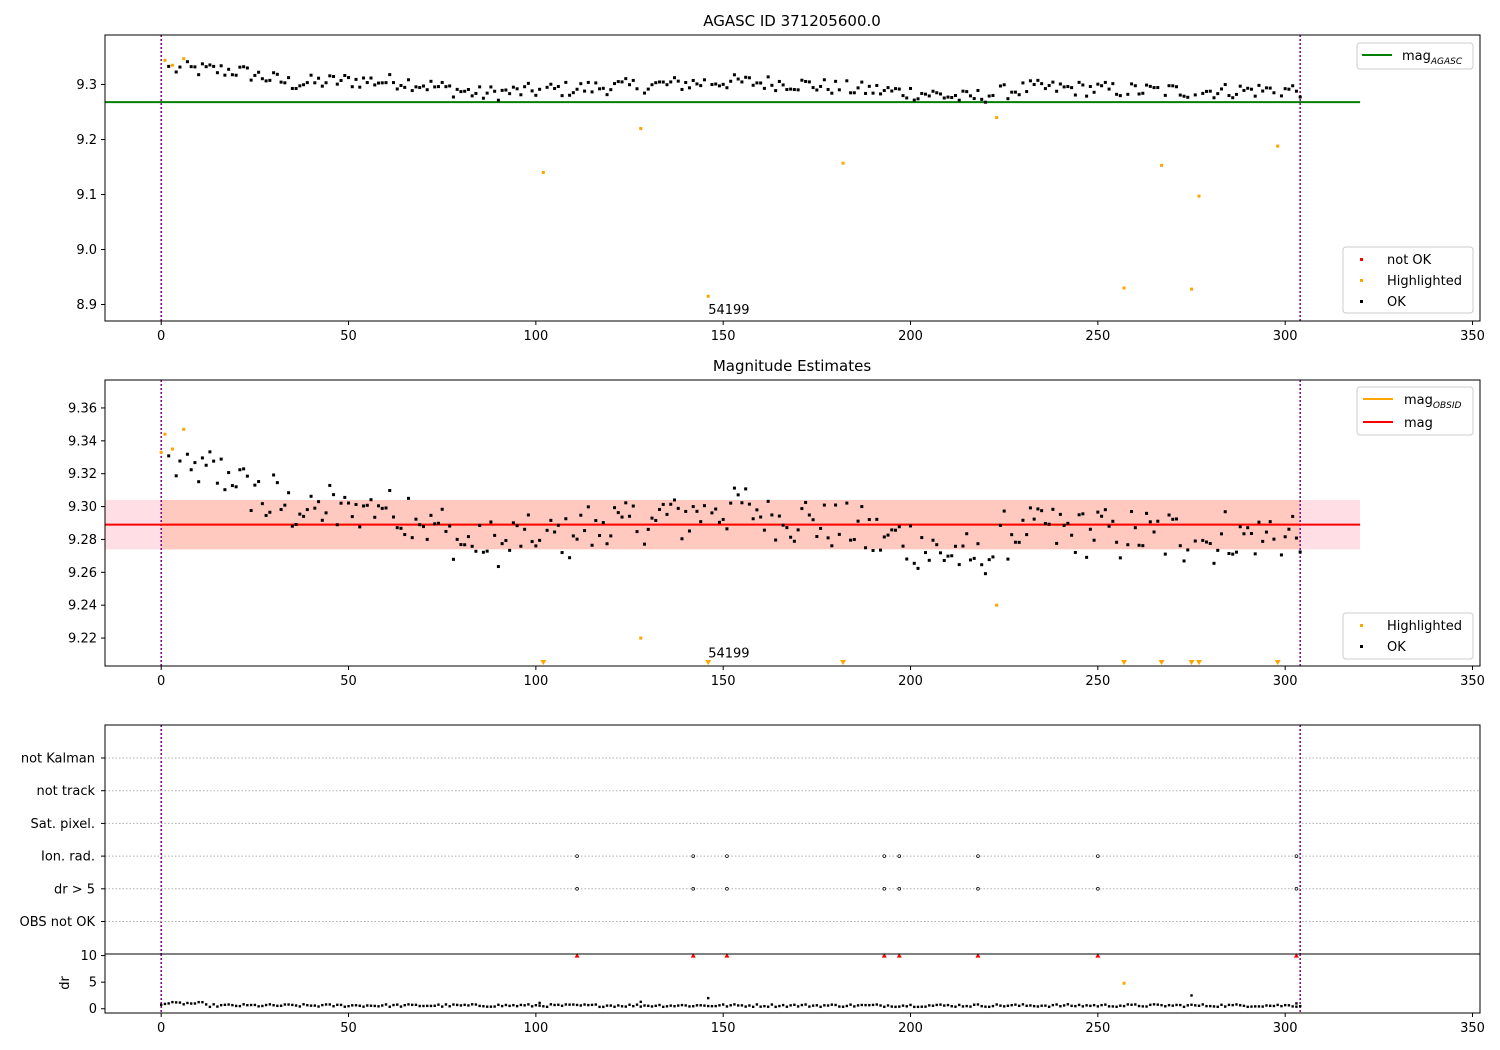 The image size is (1500, 1050). What do you see at coordinates (63, 824) in the screenshot?
I see `flag-label: Sat. pixel.` at bounding box center [63, 824].